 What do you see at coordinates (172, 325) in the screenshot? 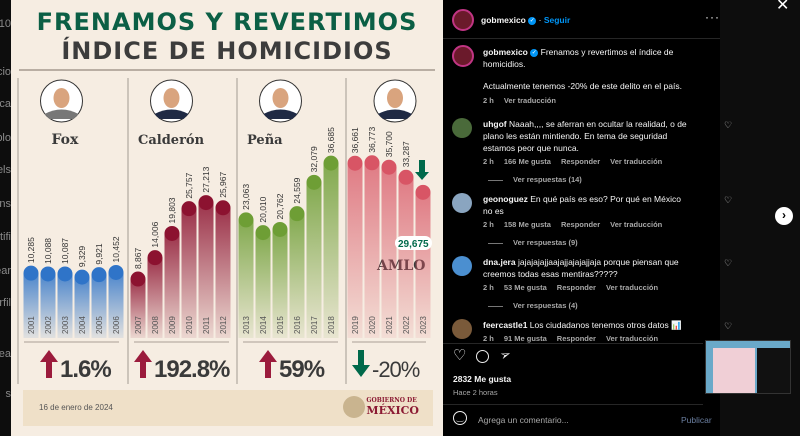
I see `year-label: 2009` at bounding box center [172, 325].